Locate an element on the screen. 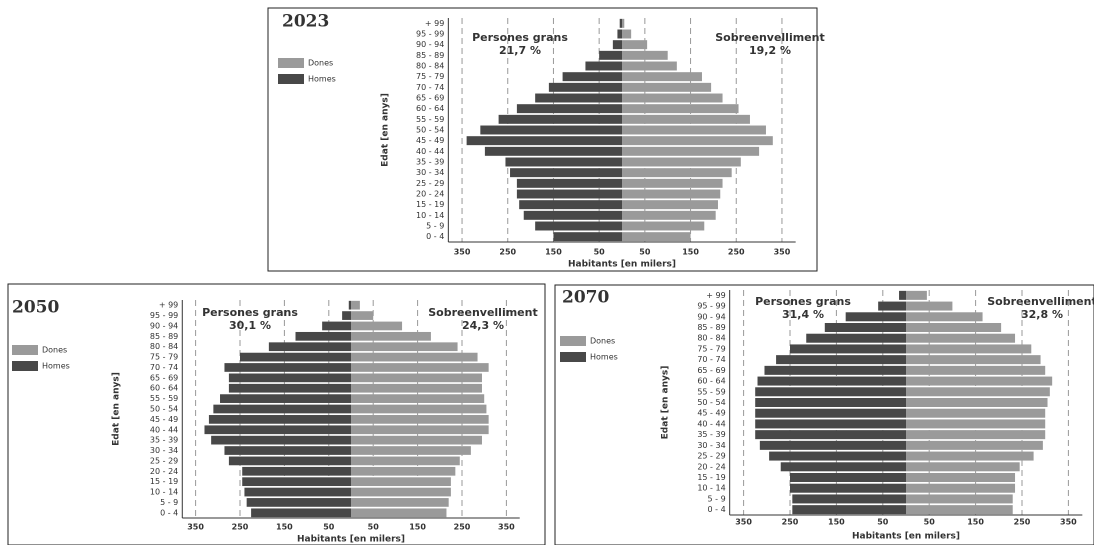  legend-label: Homes is located at coordinates (322, 79).